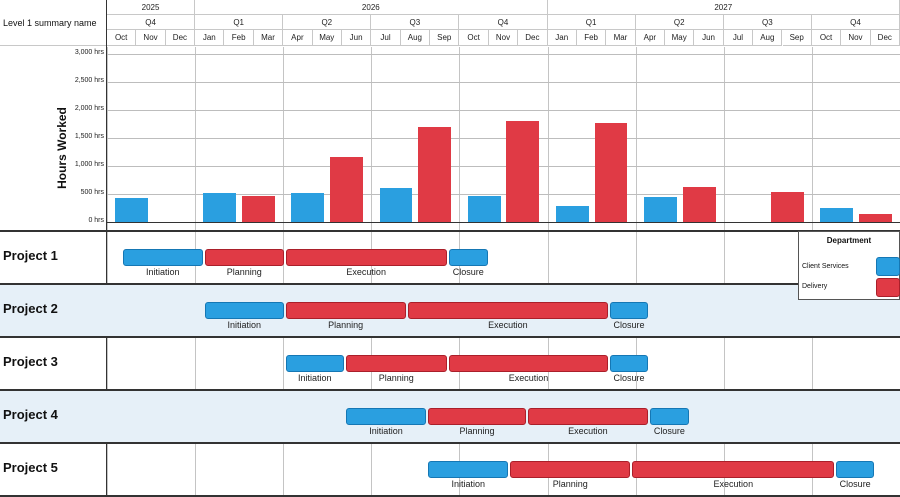 The image size is (900, 497). What do you see at coordinates (849, 240) in the screenshot?
I see `legend-title: Department` at bounding box center [849, 240].